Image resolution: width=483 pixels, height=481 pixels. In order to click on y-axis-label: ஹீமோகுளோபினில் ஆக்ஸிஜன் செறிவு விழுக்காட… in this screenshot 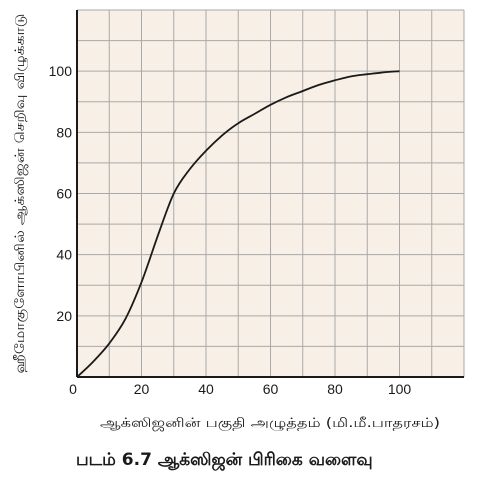, I will do `click(20, 194)`.